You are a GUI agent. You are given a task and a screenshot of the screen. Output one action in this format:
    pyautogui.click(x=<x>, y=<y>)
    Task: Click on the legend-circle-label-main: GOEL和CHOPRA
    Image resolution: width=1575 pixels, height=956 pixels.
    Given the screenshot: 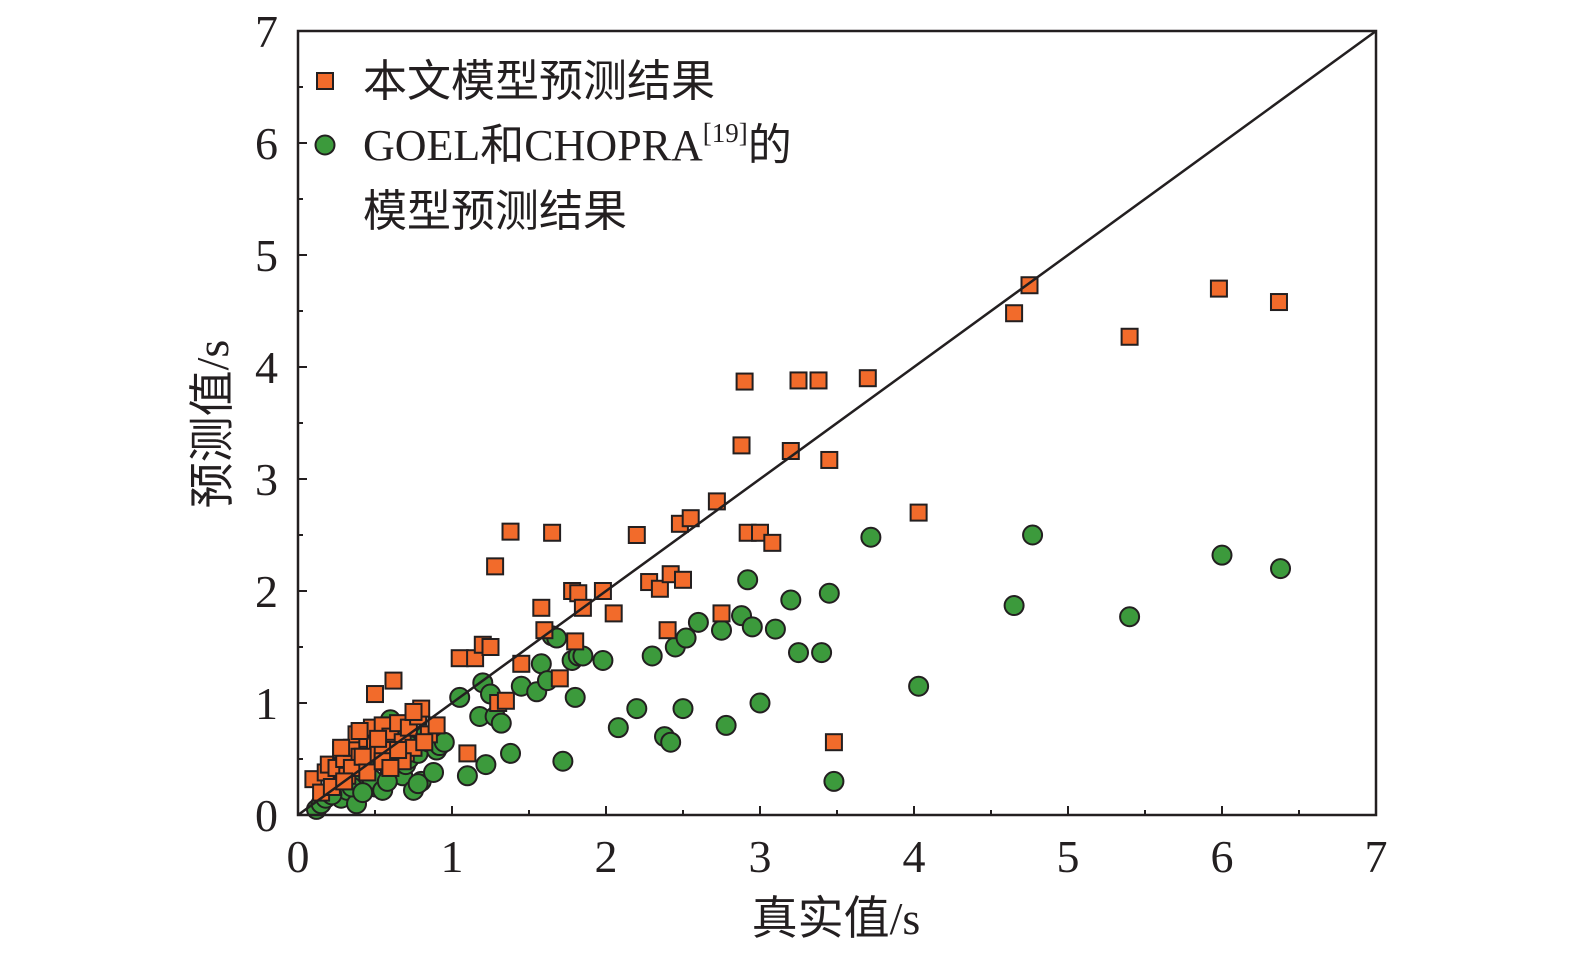 What is the action you would take?
    pyautogui.click(x=533, y=145)
    